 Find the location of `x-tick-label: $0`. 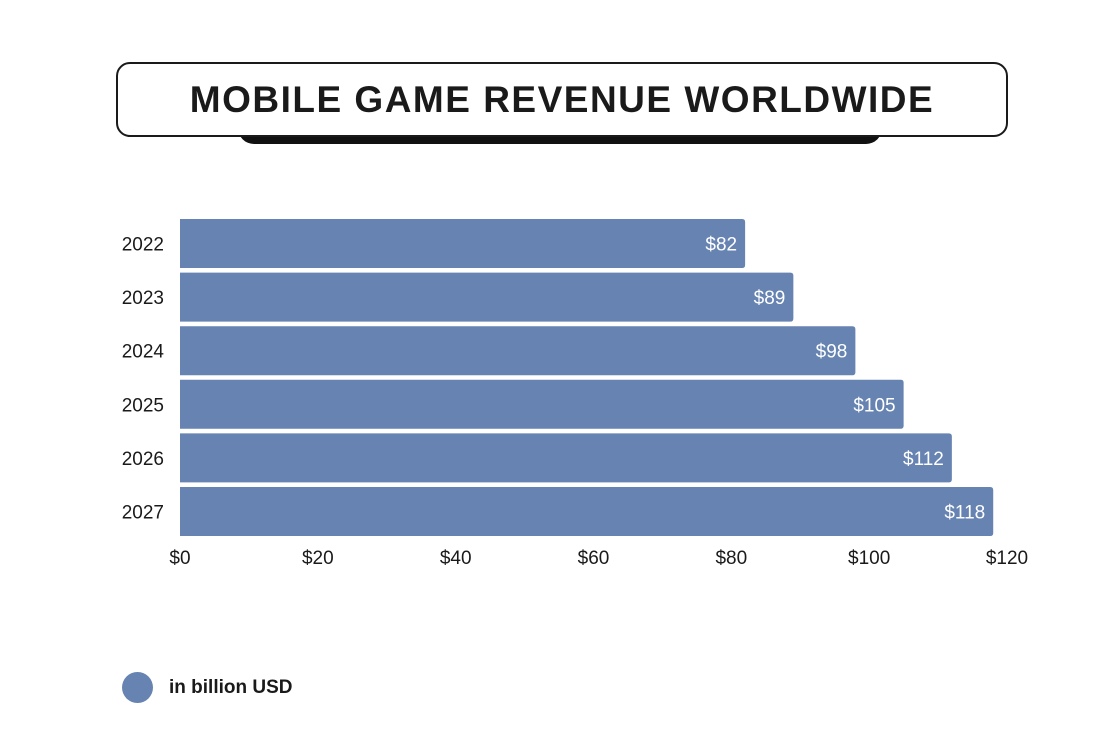

x-tick-label: $0 is located at coordinates (179, 558).